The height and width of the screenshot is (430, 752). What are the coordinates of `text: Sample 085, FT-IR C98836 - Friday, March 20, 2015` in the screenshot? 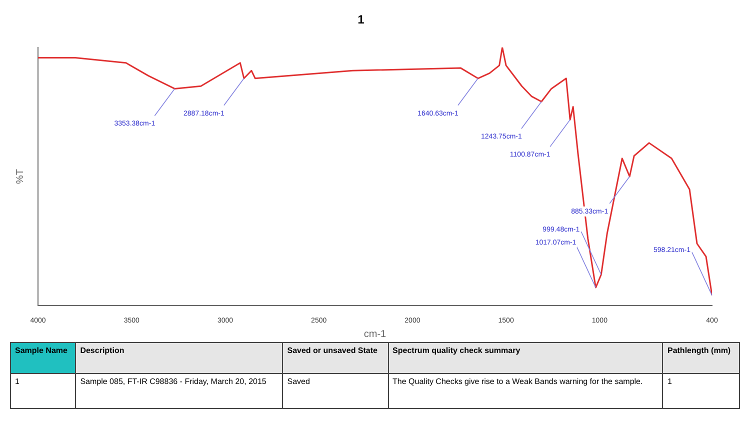 It's located at (179, 391).